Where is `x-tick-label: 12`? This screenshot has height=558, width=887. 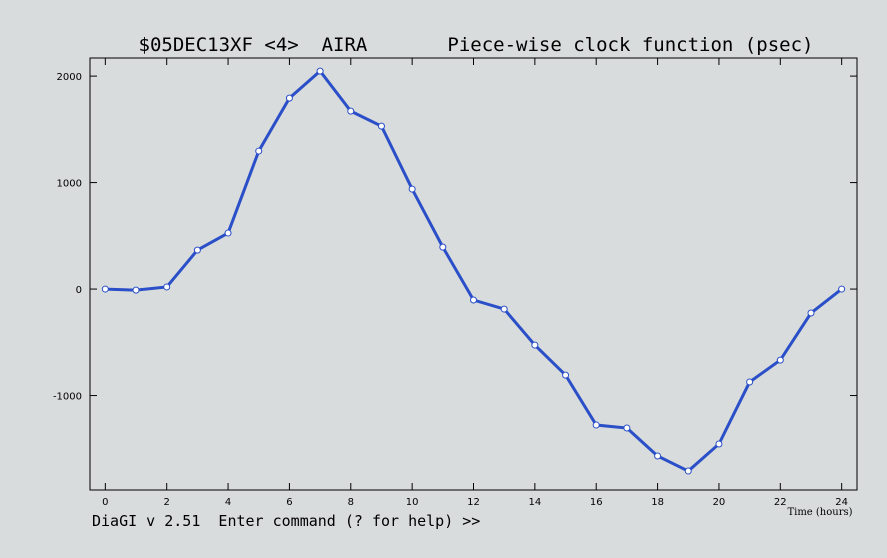 x-tick-label: 12 is located at coordinates (473, 502).